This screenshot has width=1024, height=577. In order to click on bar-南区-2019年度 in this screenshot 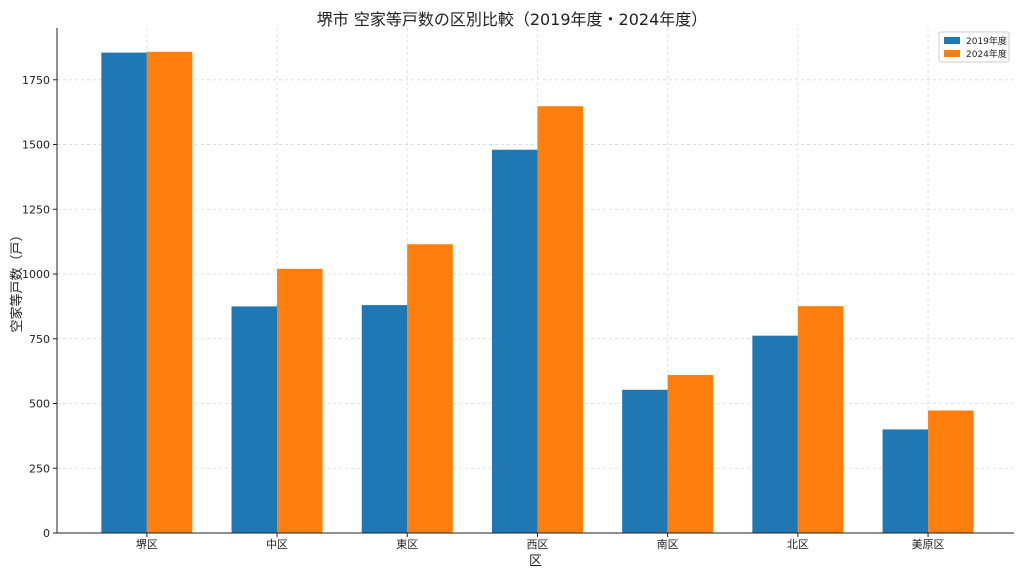, I will do `click(645, 461)`.